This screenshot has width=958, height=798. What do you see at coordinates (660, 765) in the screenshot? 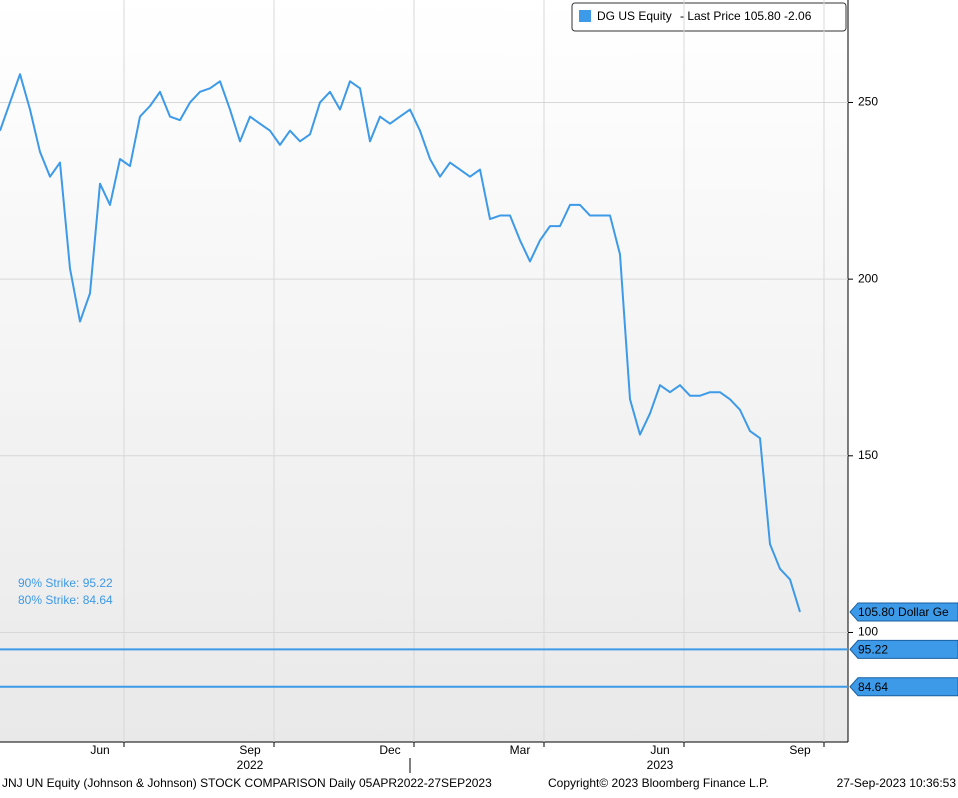
I see `x-group-label: 2023` at bounding box center [660, 765].